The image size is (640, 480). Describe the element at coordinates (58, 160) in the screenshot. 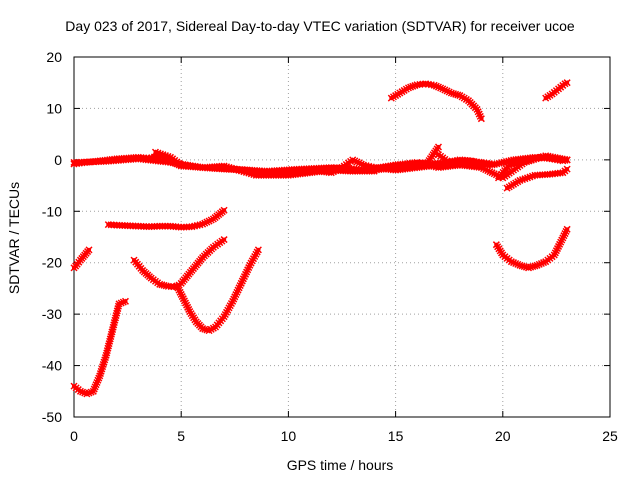

I see `y-tick-label: 0` at that location.